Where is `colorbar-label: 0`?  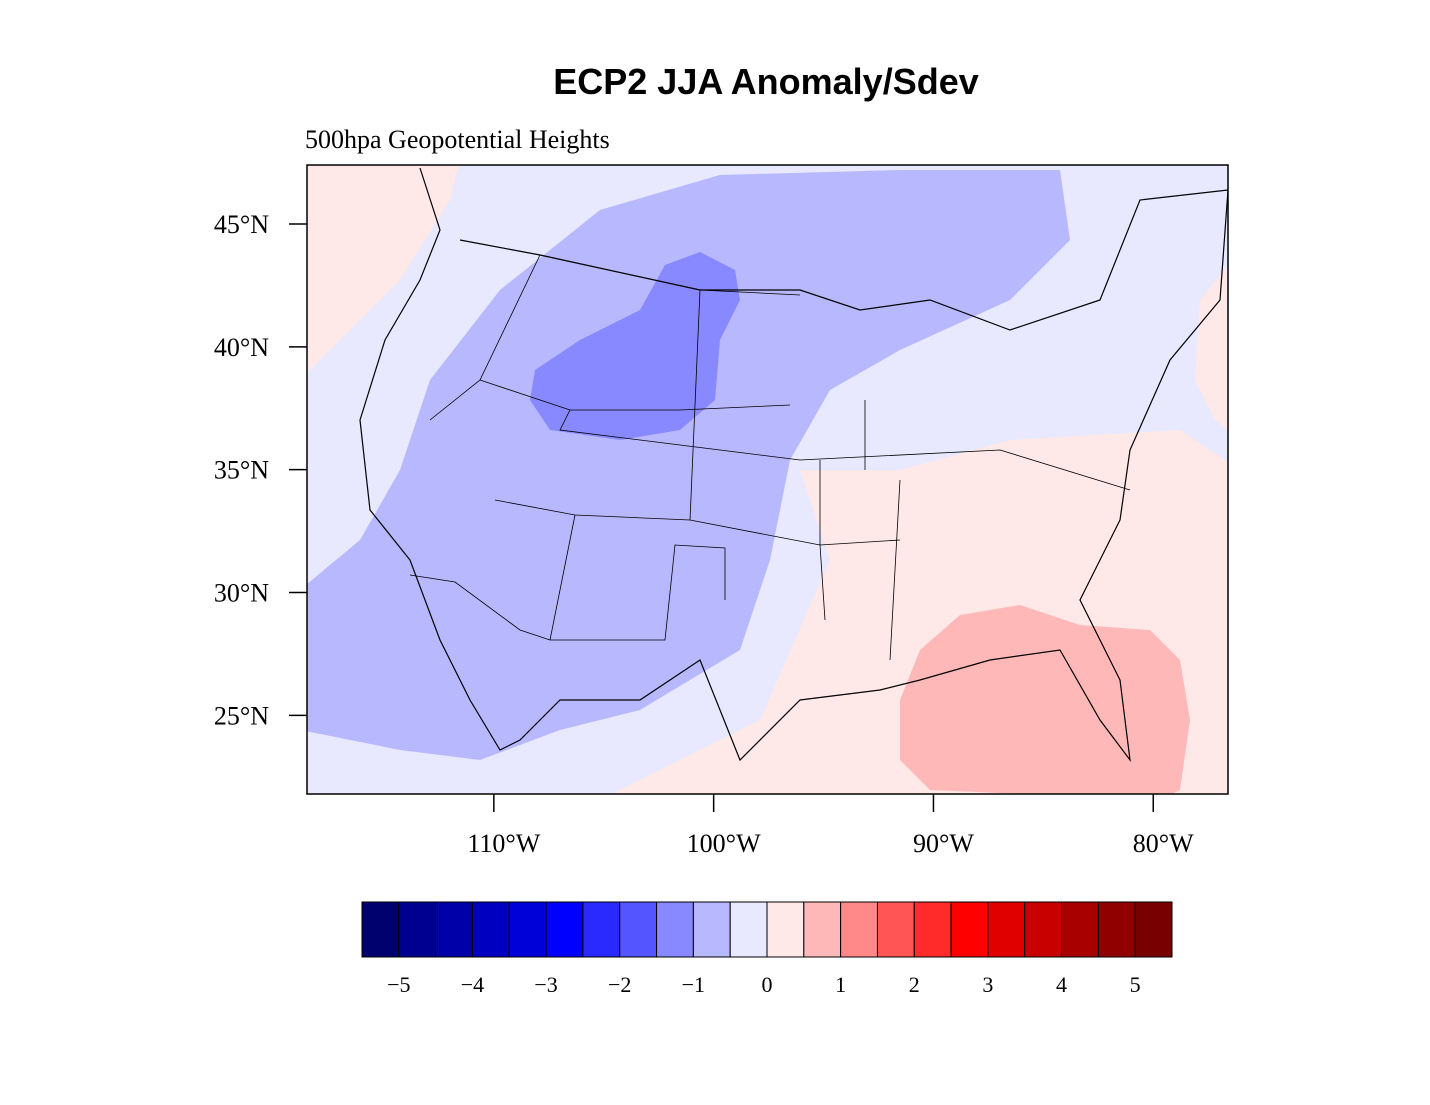
colorbar-label: 0 is located at coordinates (767, 984).